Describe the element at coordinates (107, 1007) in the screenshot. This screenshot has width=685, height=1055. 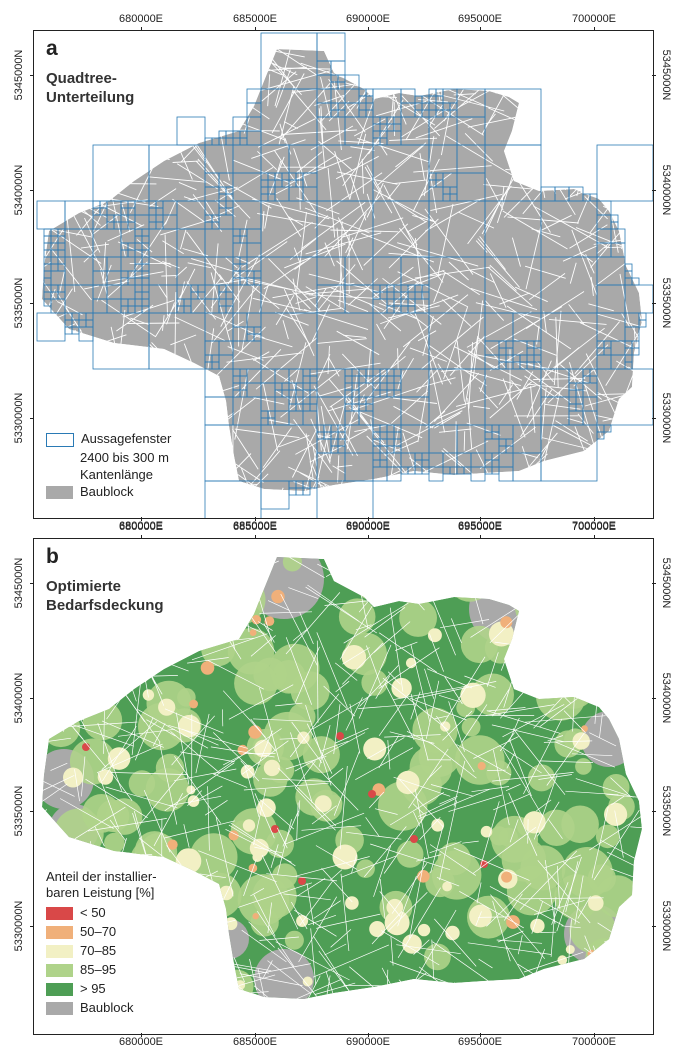
I see `legend-b-block-label: Baublock` at that location.